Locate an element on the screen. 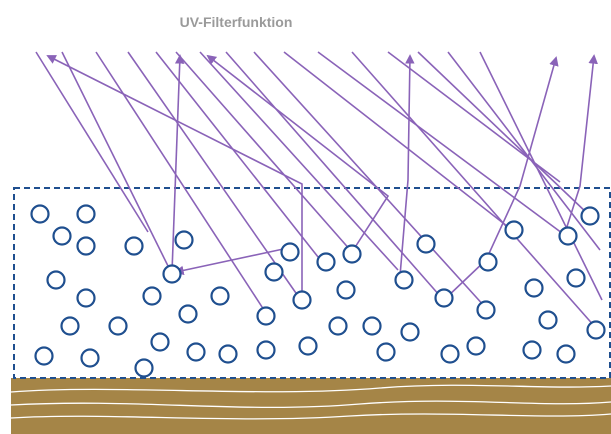  diagram-title: UV-Filterfunktion is located at coordinates (236, 22).